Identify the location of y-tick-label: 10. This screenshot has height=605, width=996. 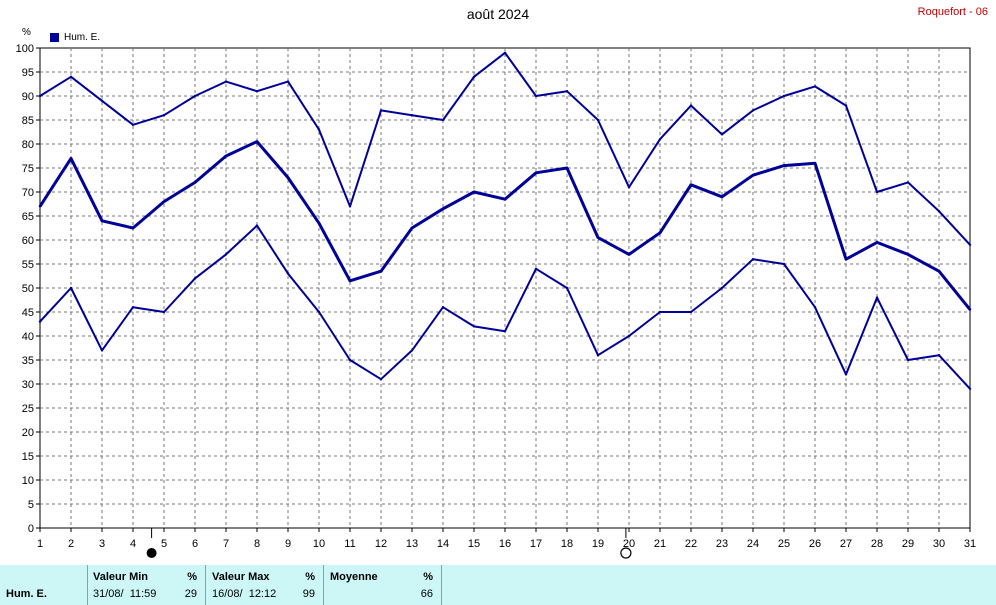
(28, 481).